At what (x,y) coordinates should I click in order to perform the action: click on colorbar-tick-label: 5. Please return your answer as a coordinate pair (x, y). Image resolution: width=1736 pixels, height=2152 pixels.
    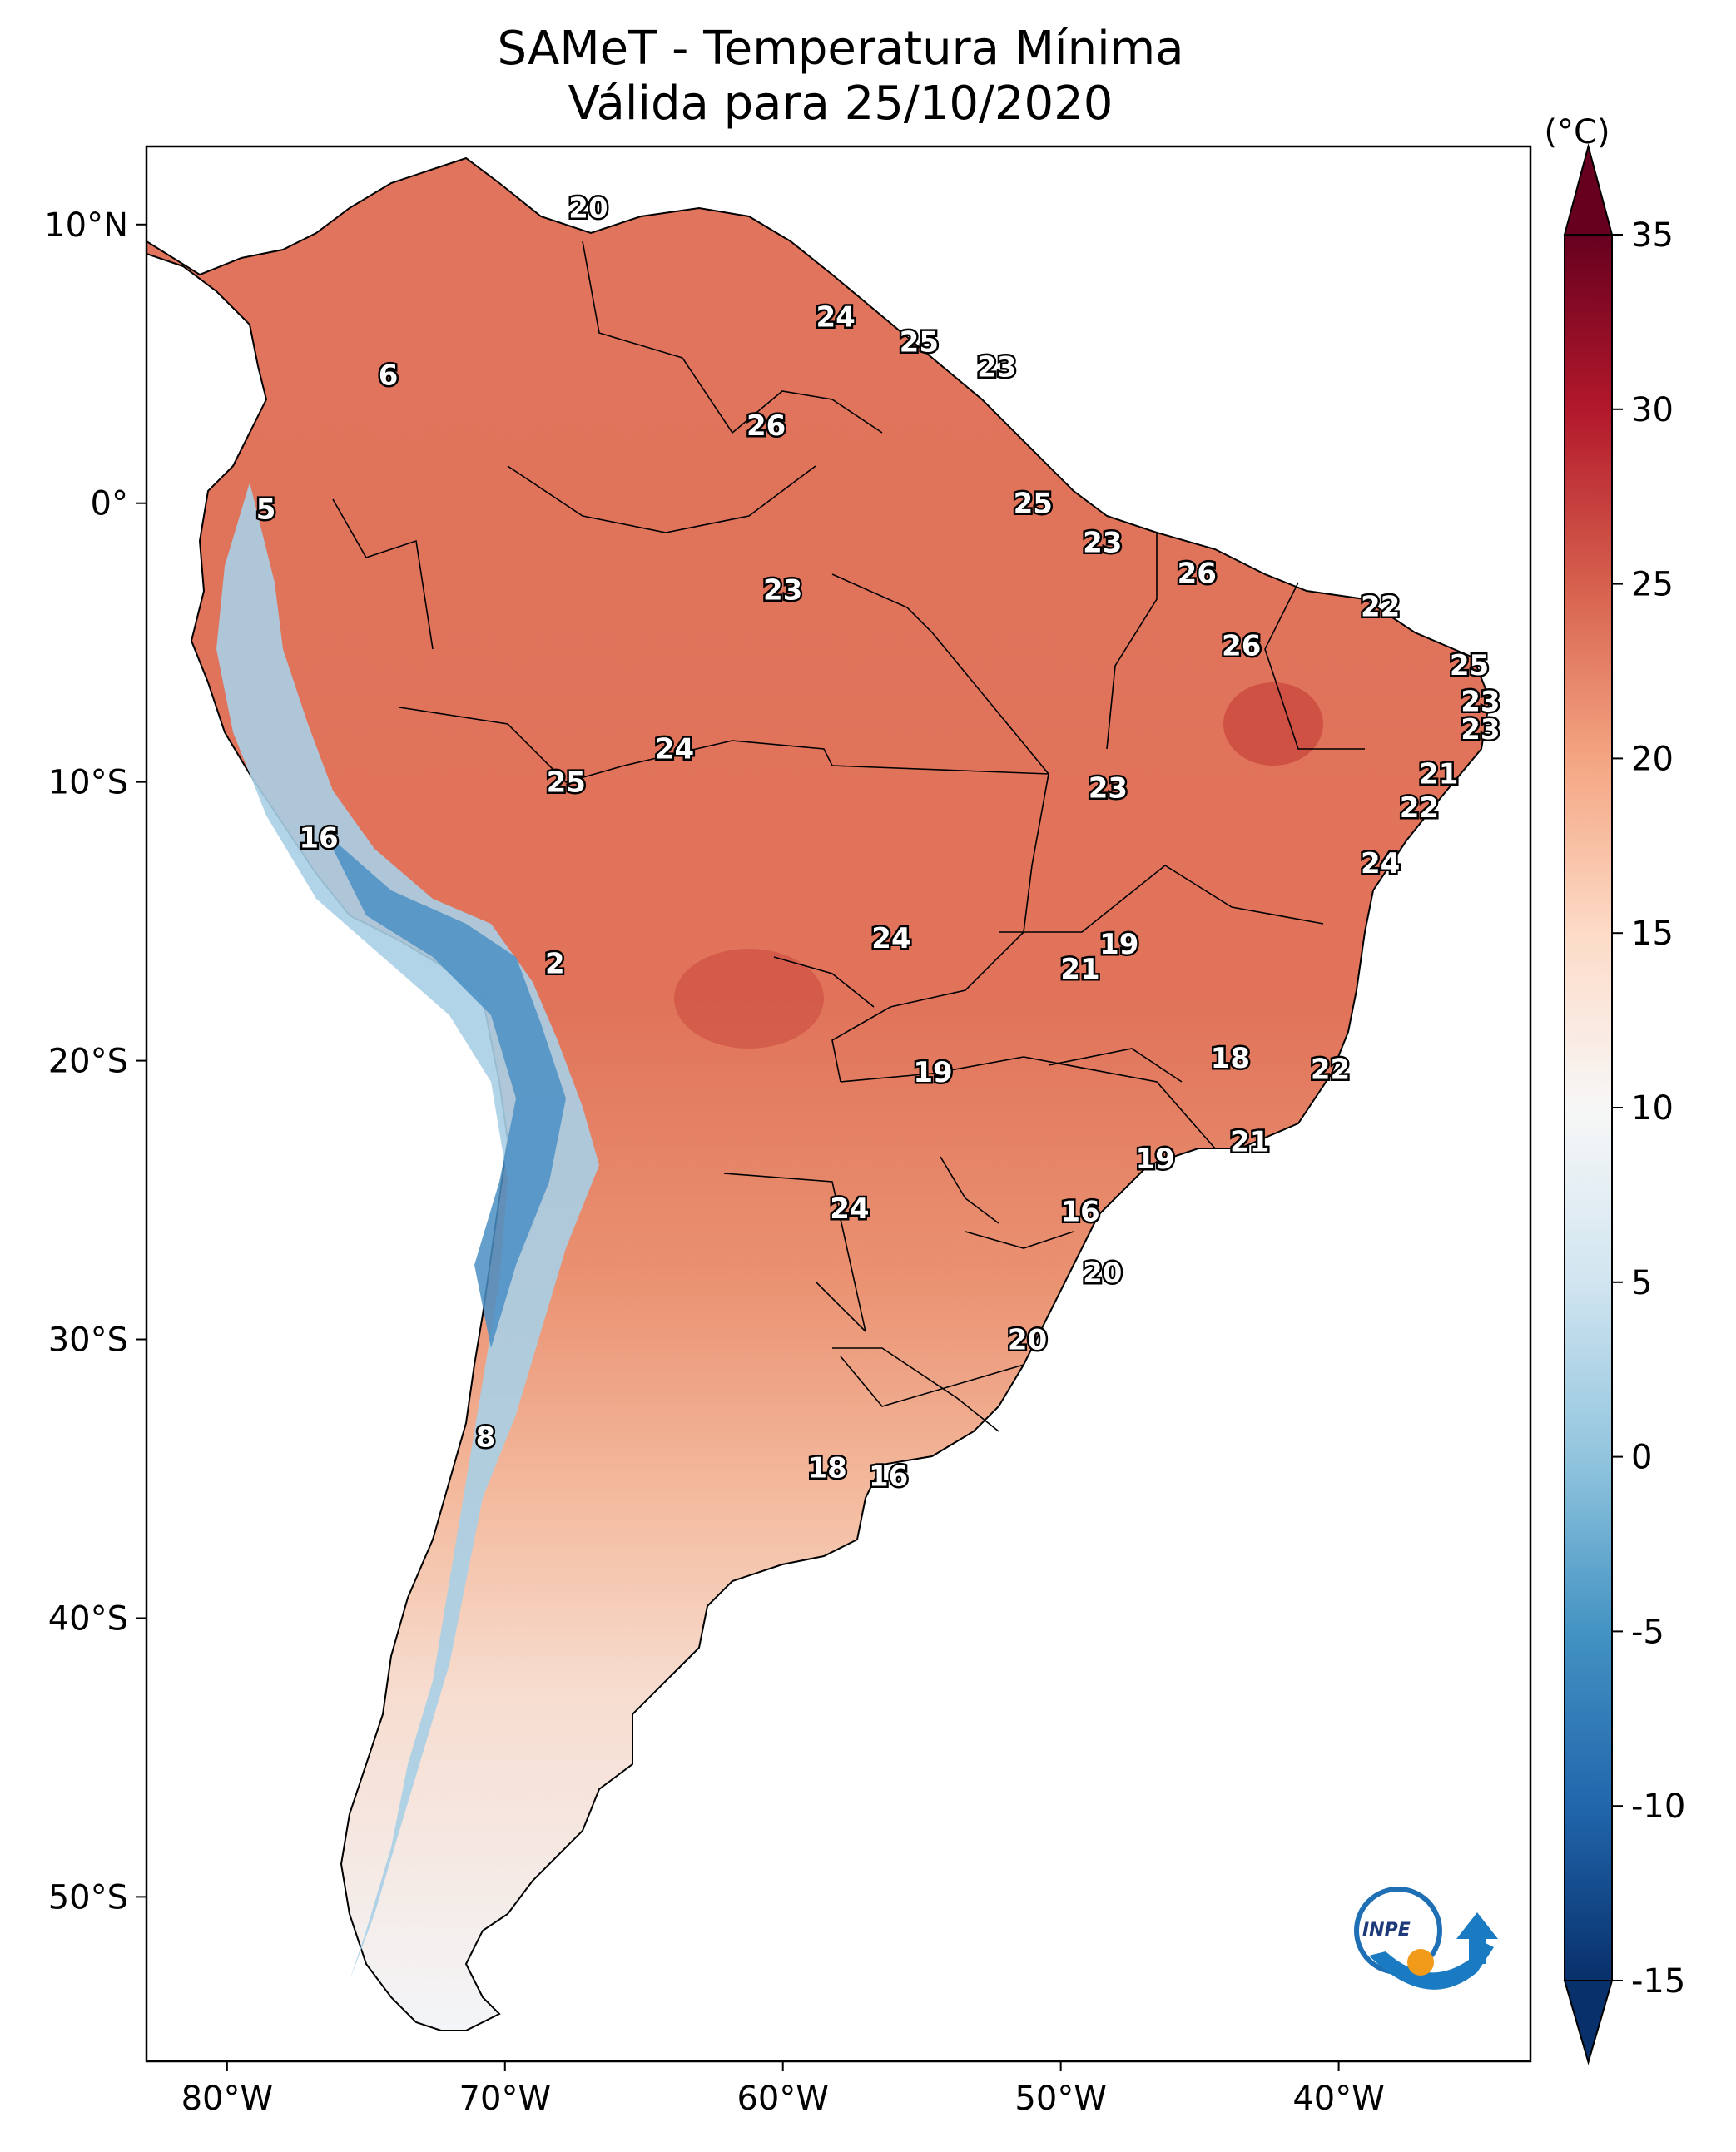
    Looking at the image, I should click on (1642, 1283).